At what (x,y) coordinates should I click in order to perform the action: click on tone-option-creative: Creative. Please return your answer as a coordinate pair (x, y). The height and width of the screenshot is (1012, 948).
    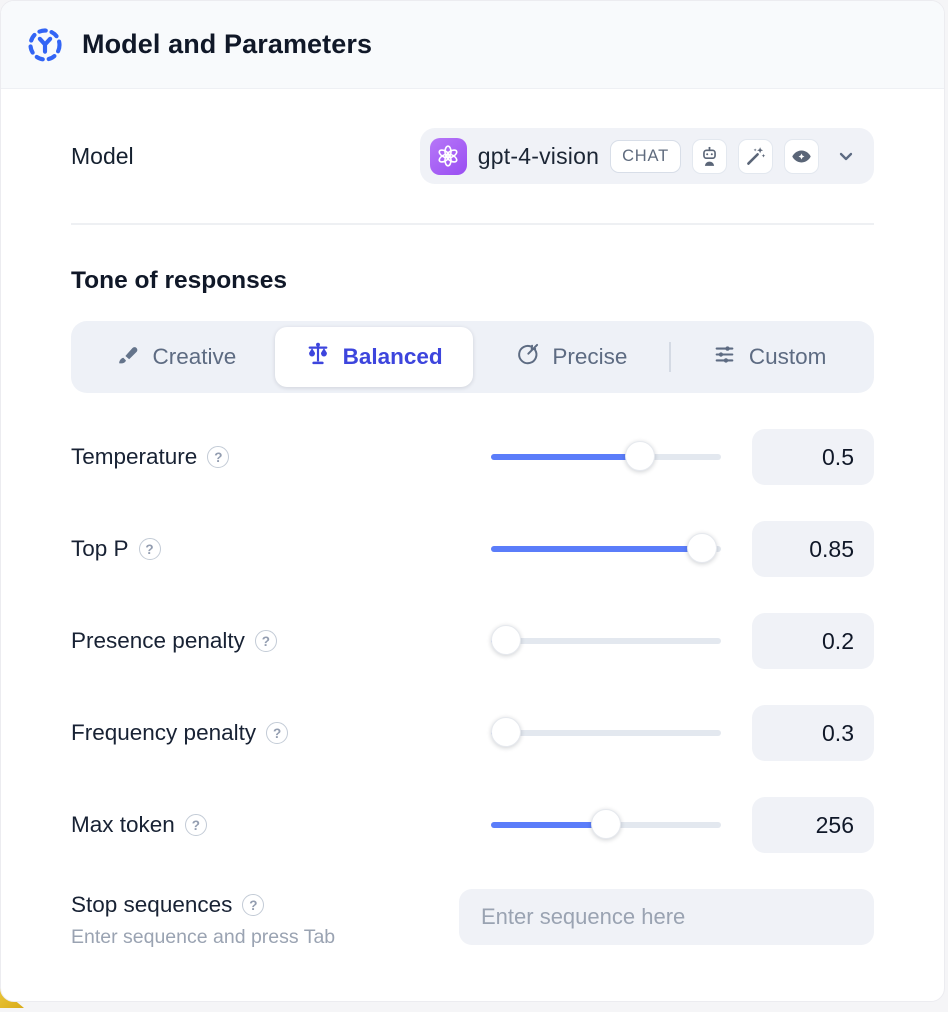
    Looking at the image, I should click on (176, 357).